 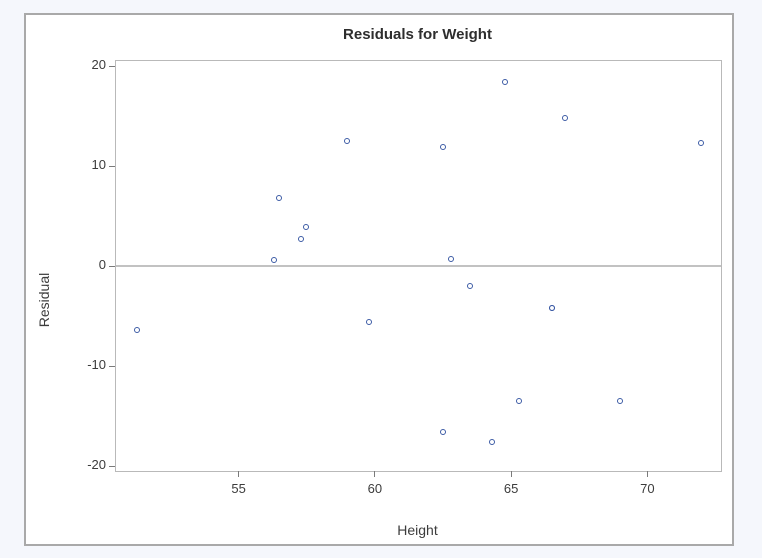 What do you see at coordinates (96, 464) in the screenshot?
I see `y-tick-label: -20` at bounding box center [96, 464].